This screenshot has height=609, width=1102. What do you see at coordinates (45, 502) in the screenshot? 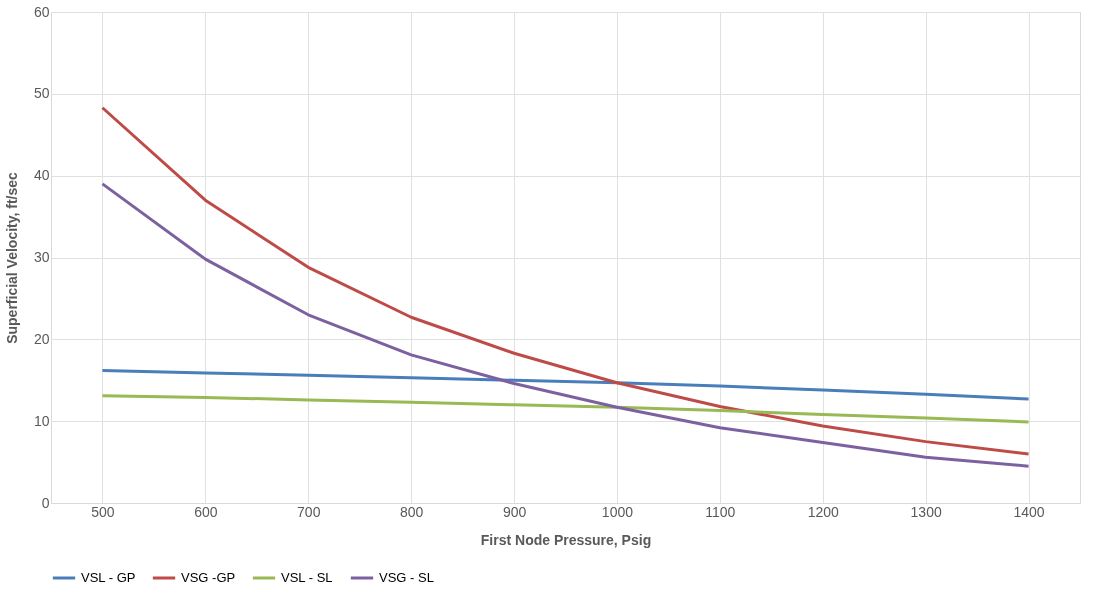
I see `y-tick-label: 0` at bounding box center [45, 502].